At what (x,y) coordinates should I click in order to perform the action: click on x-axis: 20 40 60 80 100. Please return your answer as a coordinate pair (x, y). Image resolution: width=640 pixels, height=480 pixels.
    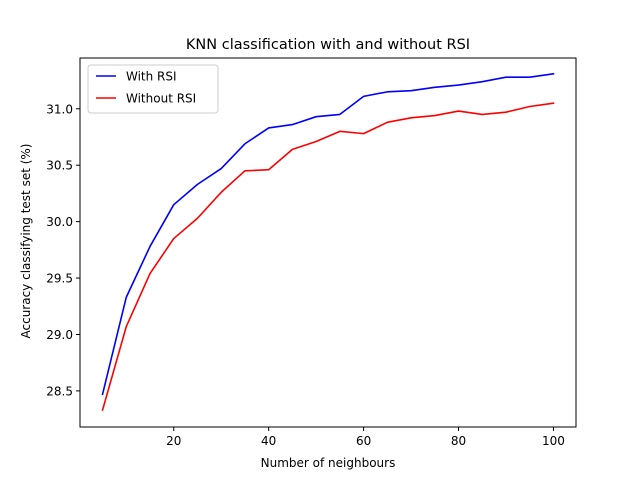
    Looking at the image, I should click on (365, 437).